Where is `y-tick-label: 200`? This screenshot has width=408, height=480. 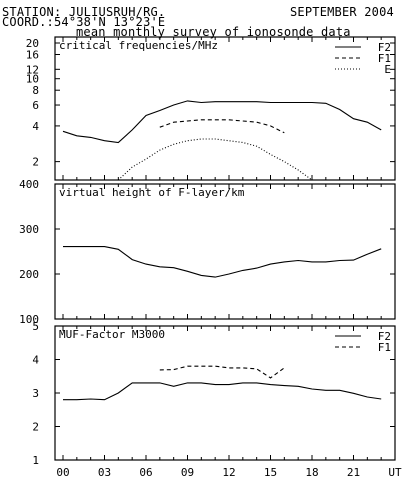 y-tick-label: 200 is located at coordinates (29, 274).